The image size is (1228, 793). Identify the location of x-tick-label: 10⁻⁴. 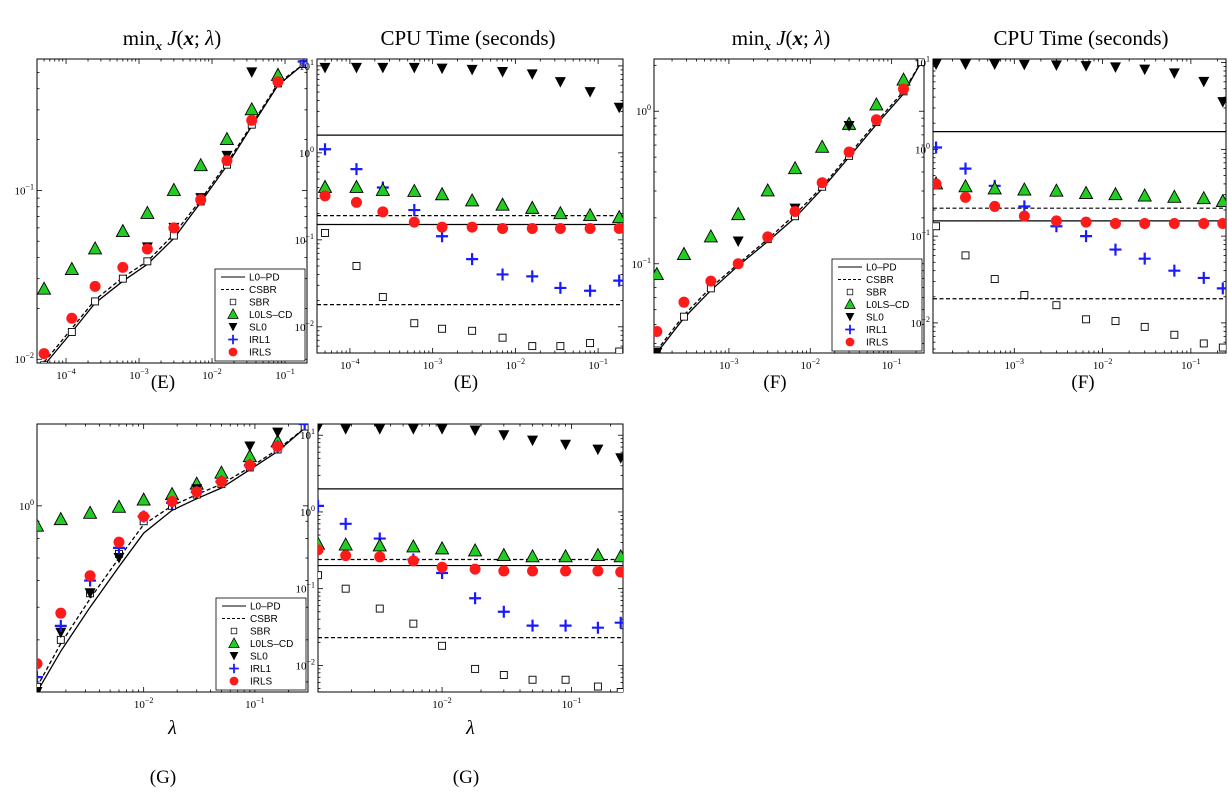
(350, 364).